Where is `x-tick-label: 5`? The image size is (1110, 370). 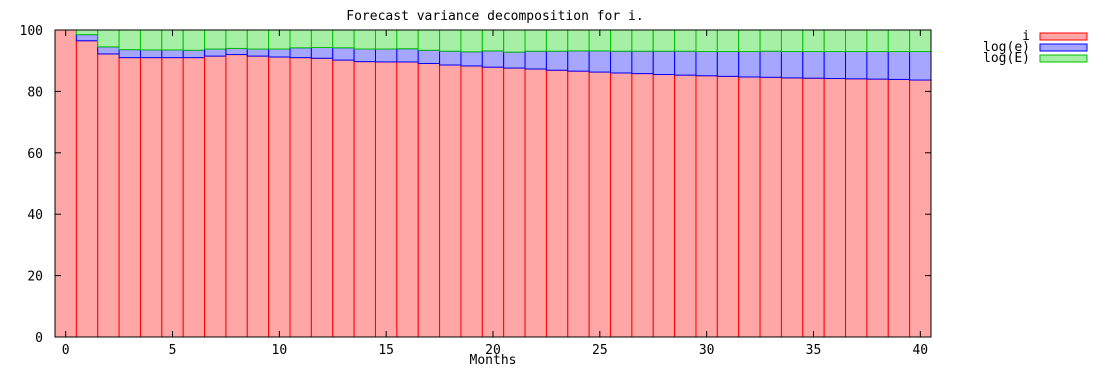 x-tick-label: 5 is located at coordinates (173, 350).